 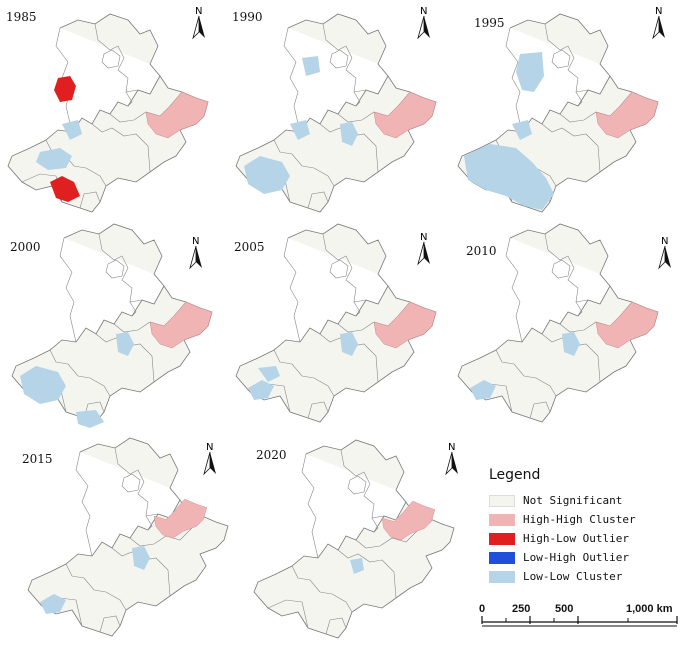 I want to click on year-label-2015: 2015, so click(x=37, y=459).